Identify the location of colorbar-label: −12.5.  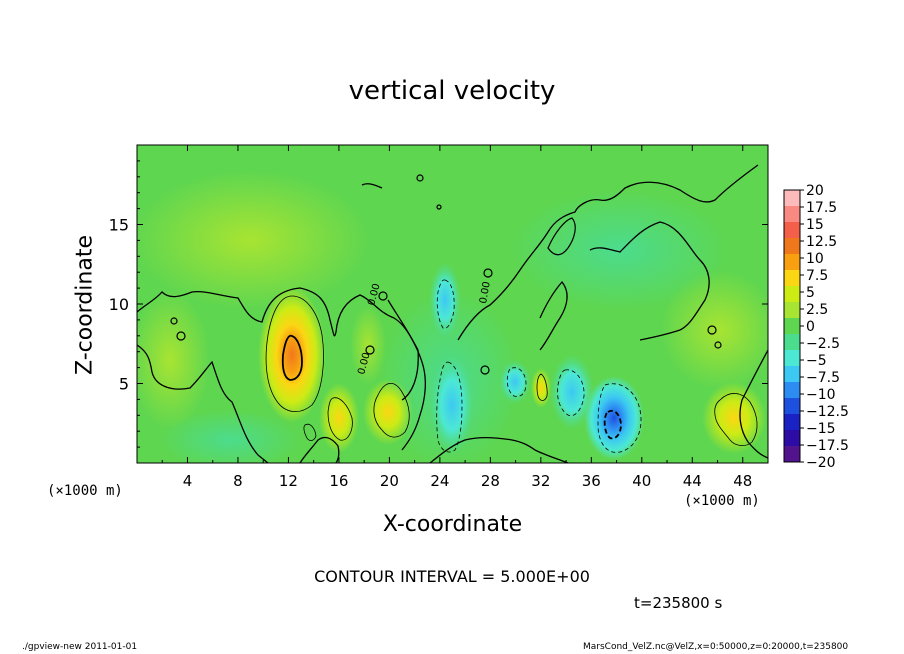
(827, 412).